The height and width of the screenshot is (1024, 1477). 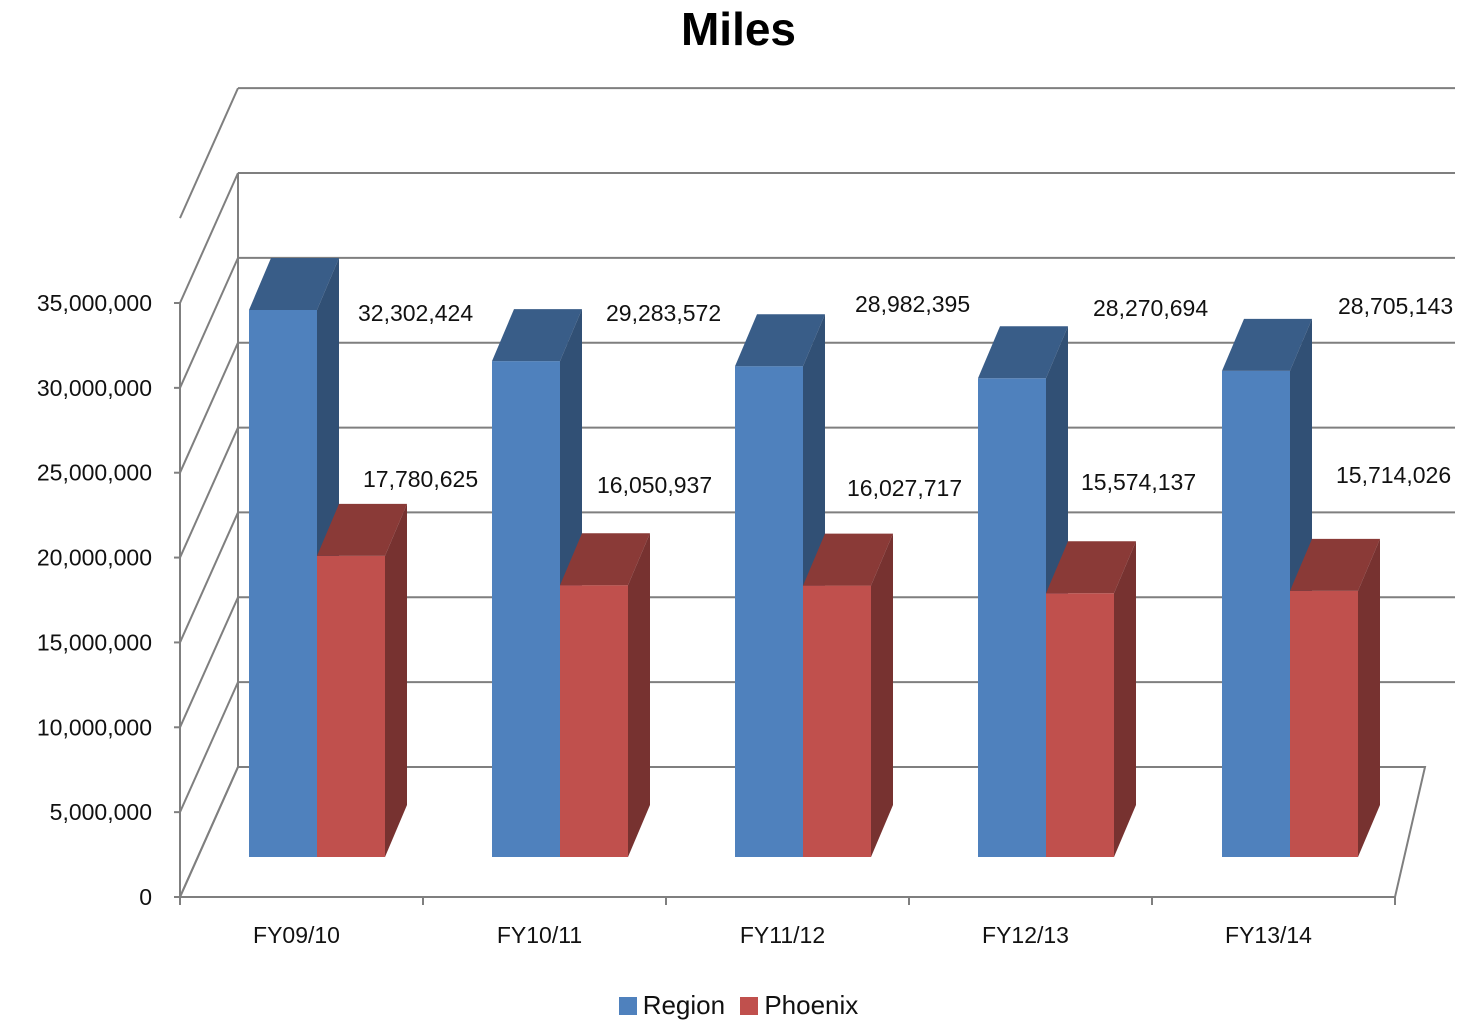 What do you see at coordinates (904, 488) in the screenshot?
I see `data-label-phoenix: 16,027,717` at bounding box center [904, 488].